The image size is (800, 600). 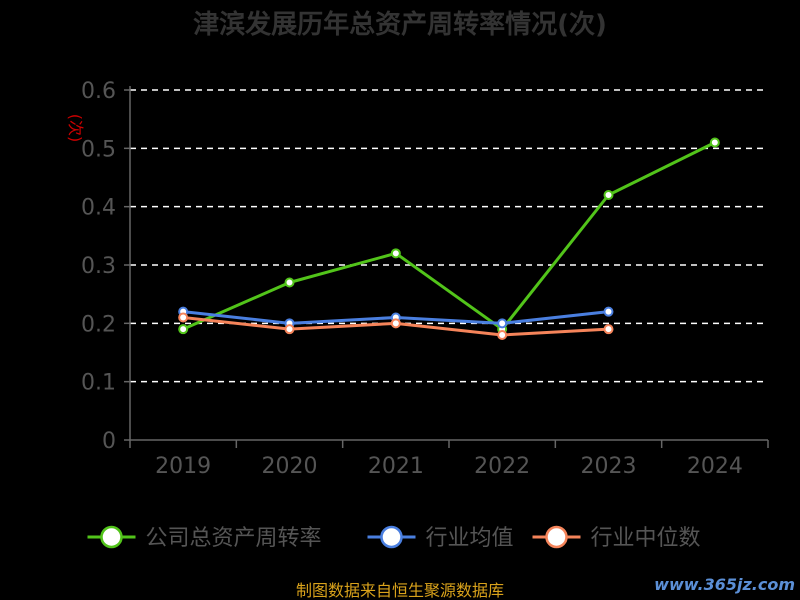 What do you see at coordinates (98, 91) in the screenshot?
I see `y-tick-label: 0.6` at bounding box center [98, 91].